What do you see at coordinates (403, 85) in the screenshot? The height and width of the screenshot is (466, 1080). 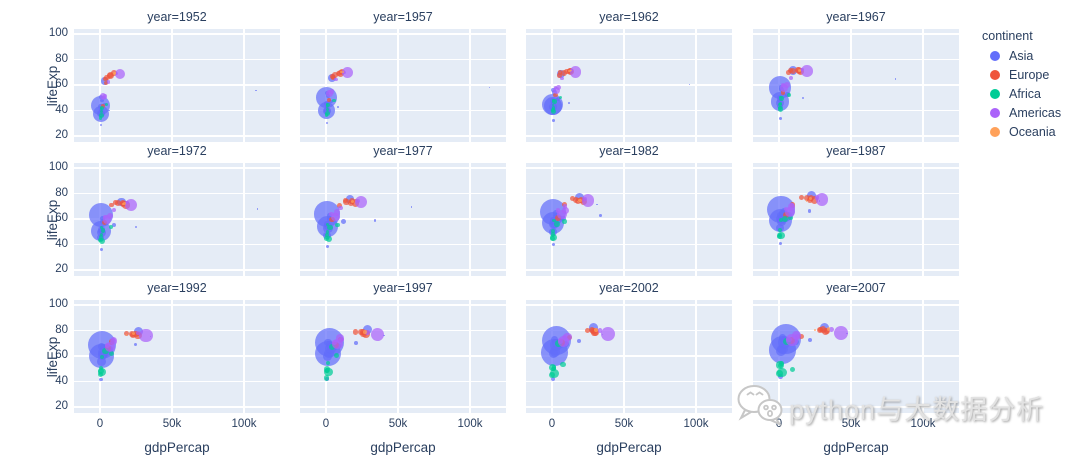 I see `facet-panel-1957` at bounding box center [403, 85].